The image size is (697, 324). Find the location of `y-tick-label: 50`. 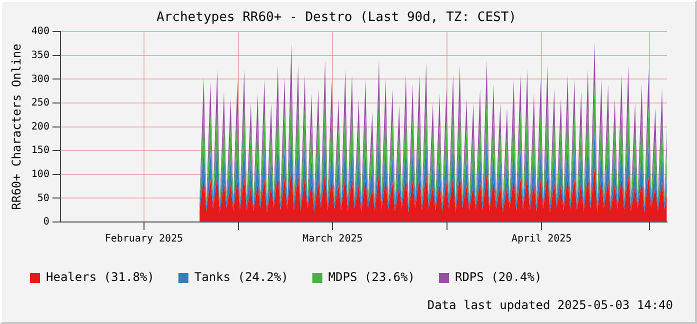

y-tick-label: 50 is located at coordinates (43, 198).